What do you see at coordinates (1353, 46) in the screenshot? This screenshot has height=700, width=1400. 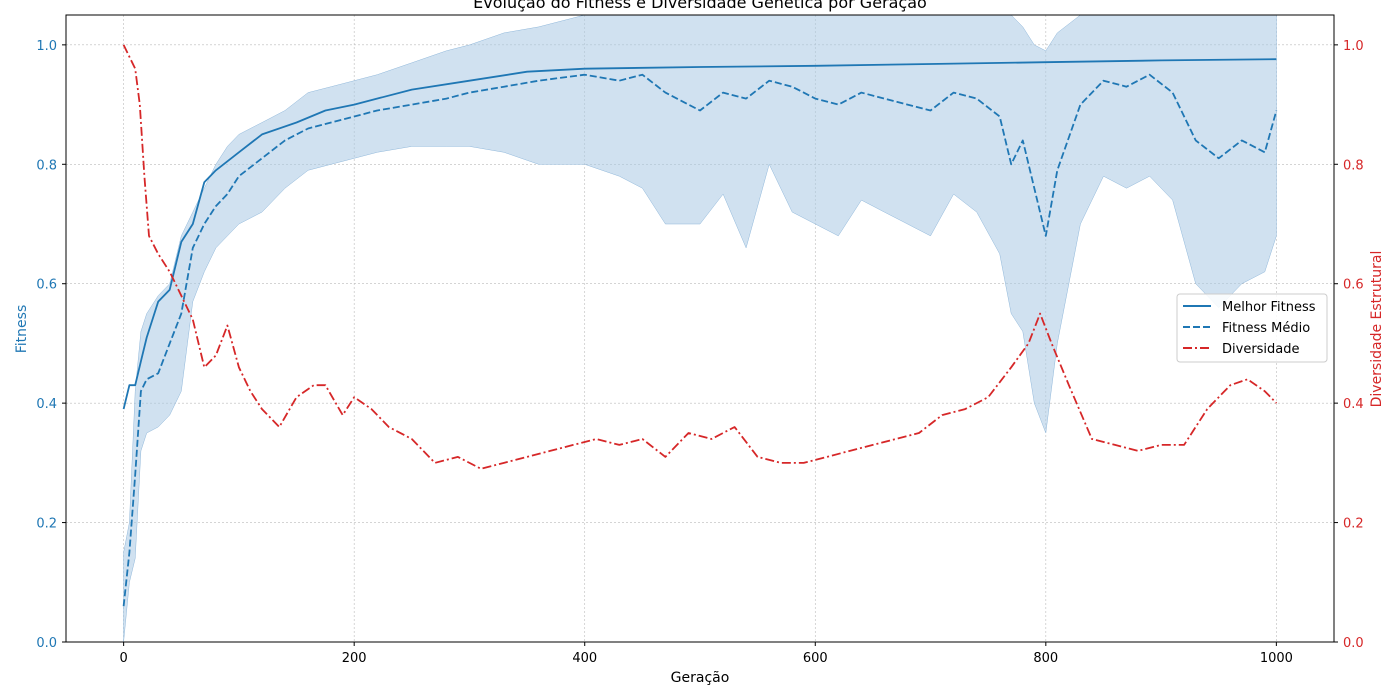 I see `y-right-tick-label: 1.0` at bounding box center [1353, 46].